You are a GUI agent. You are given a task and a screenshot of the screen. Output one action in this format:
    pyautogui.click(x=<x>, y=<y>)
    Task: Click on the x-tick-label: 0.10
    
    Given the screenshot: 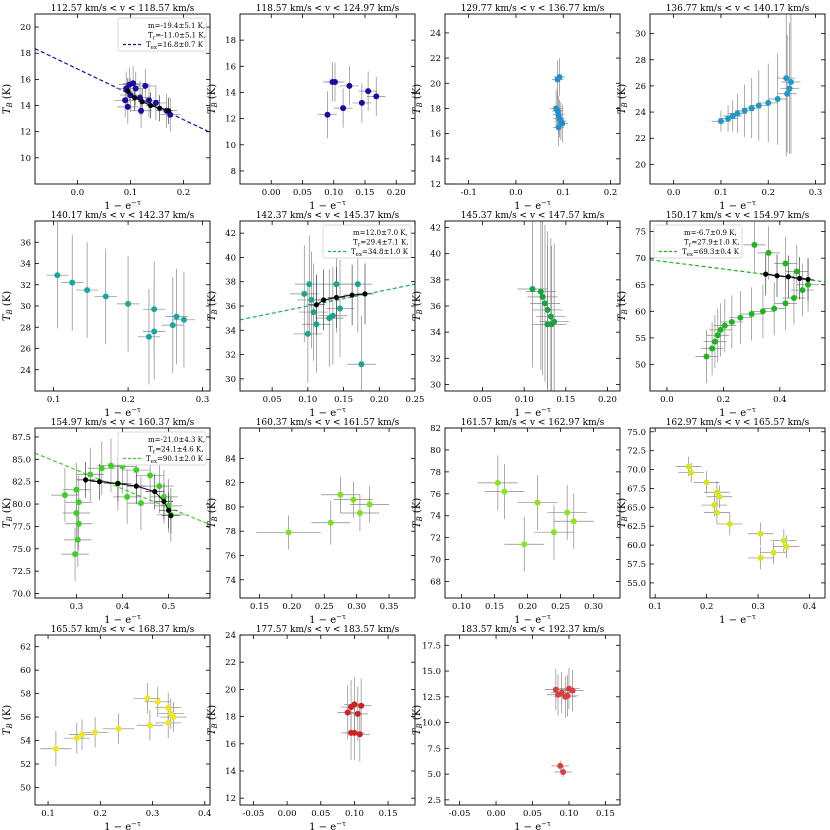 What is the action you would take?
    pyautogui.click(x=524, y=400)
    